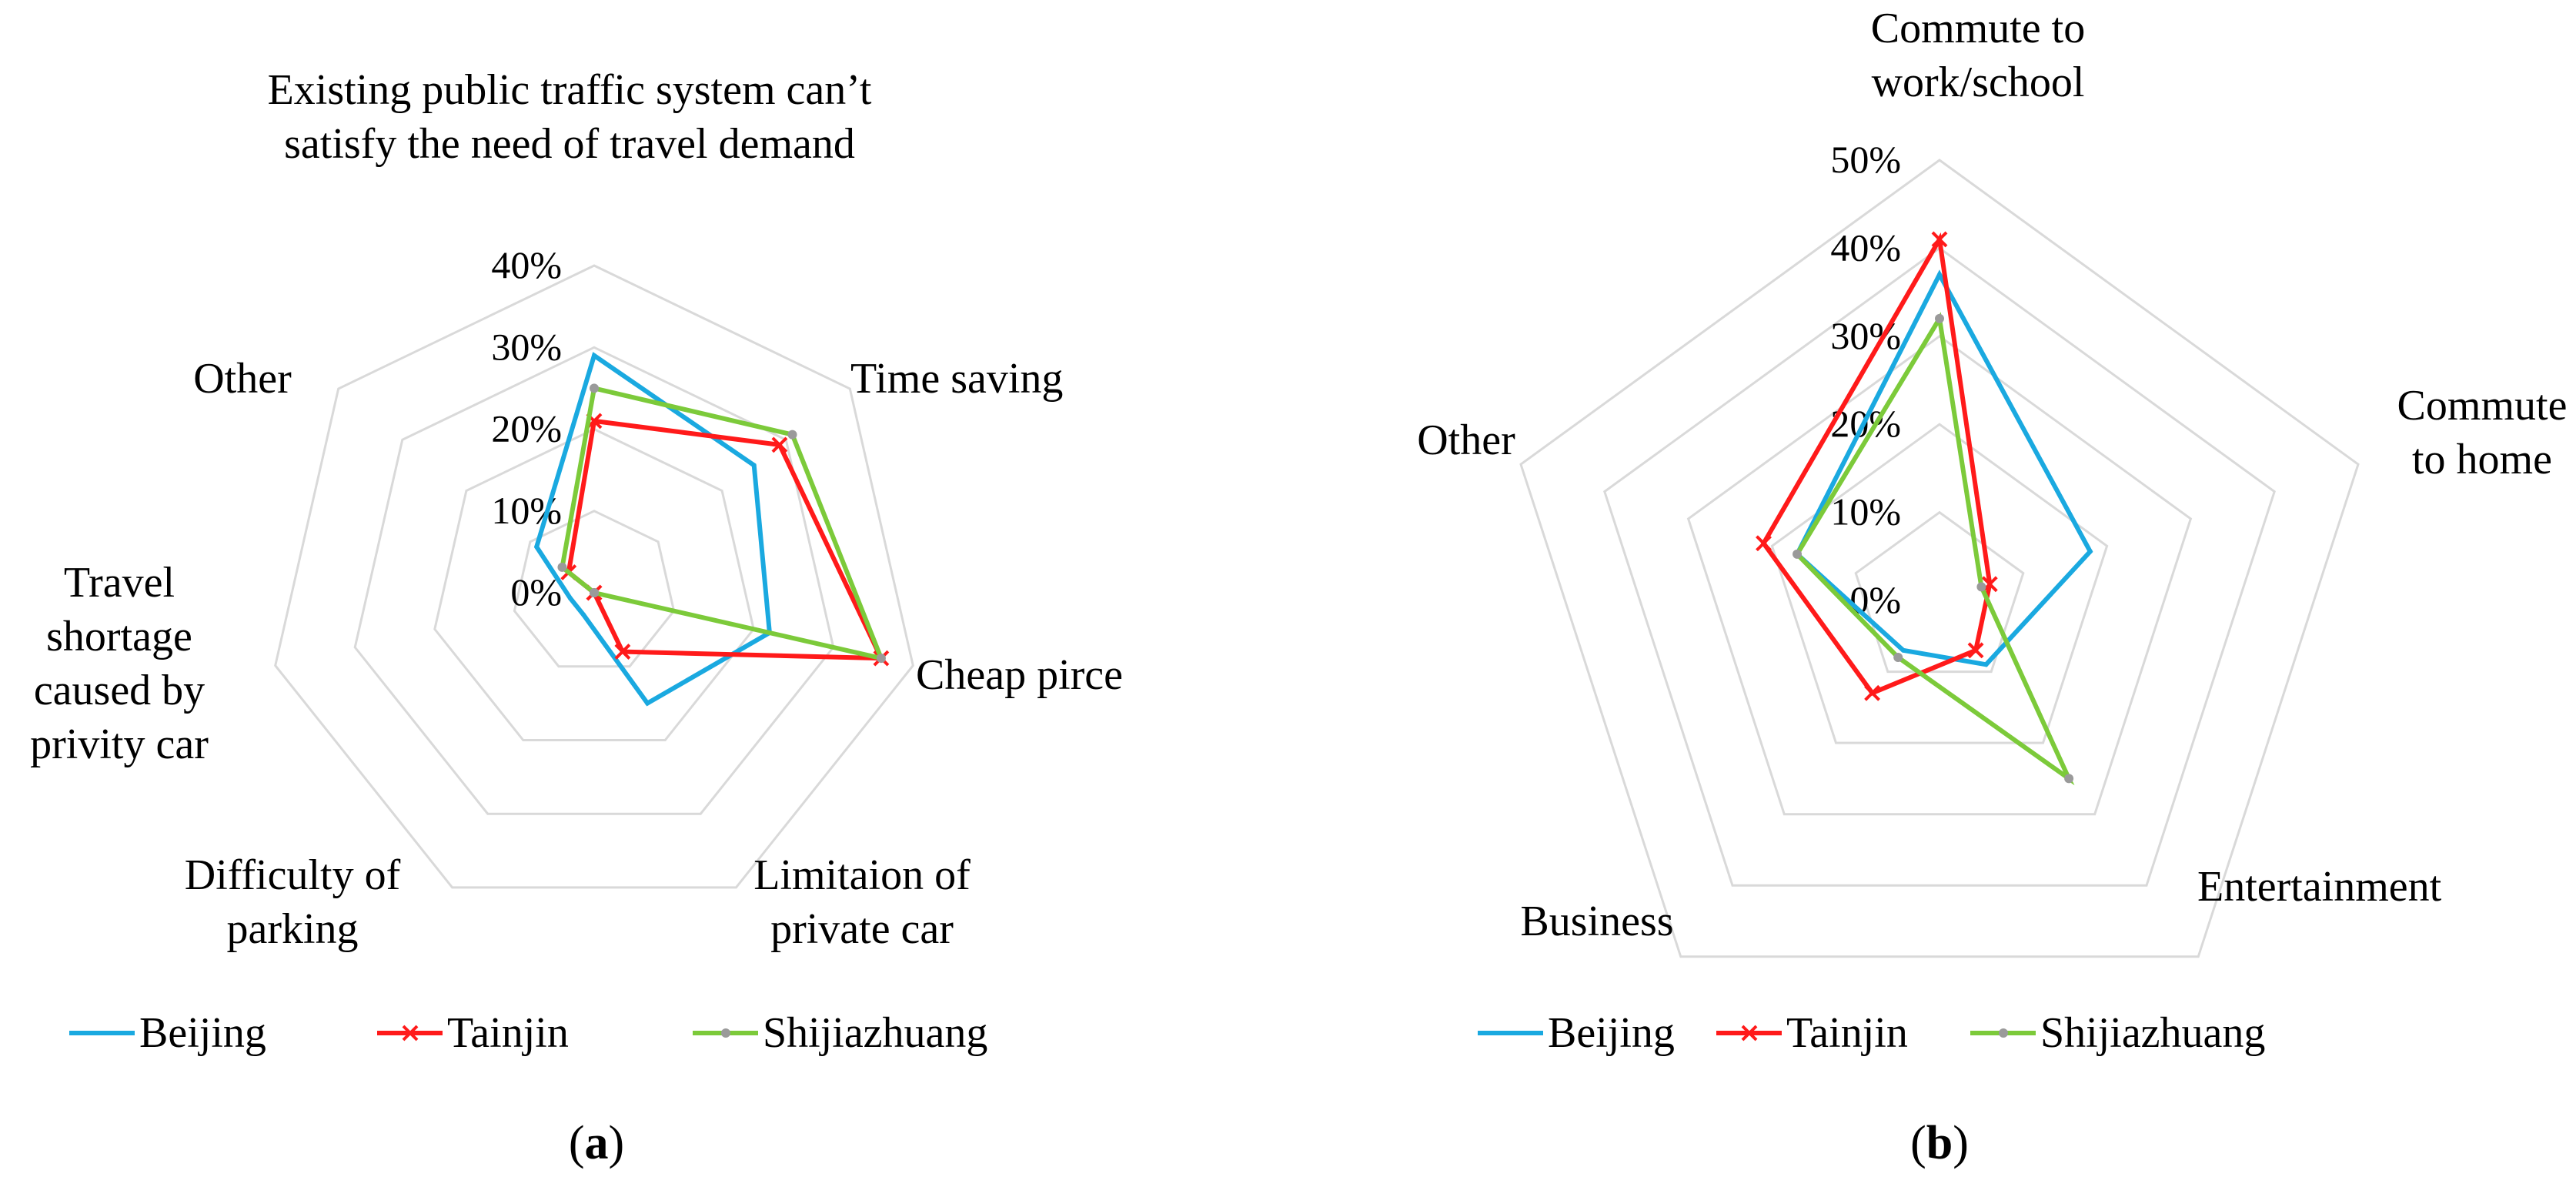  Describe the element at coordinates (526, 428) in the screenshot. I see `tick-label: 20%` at that location.